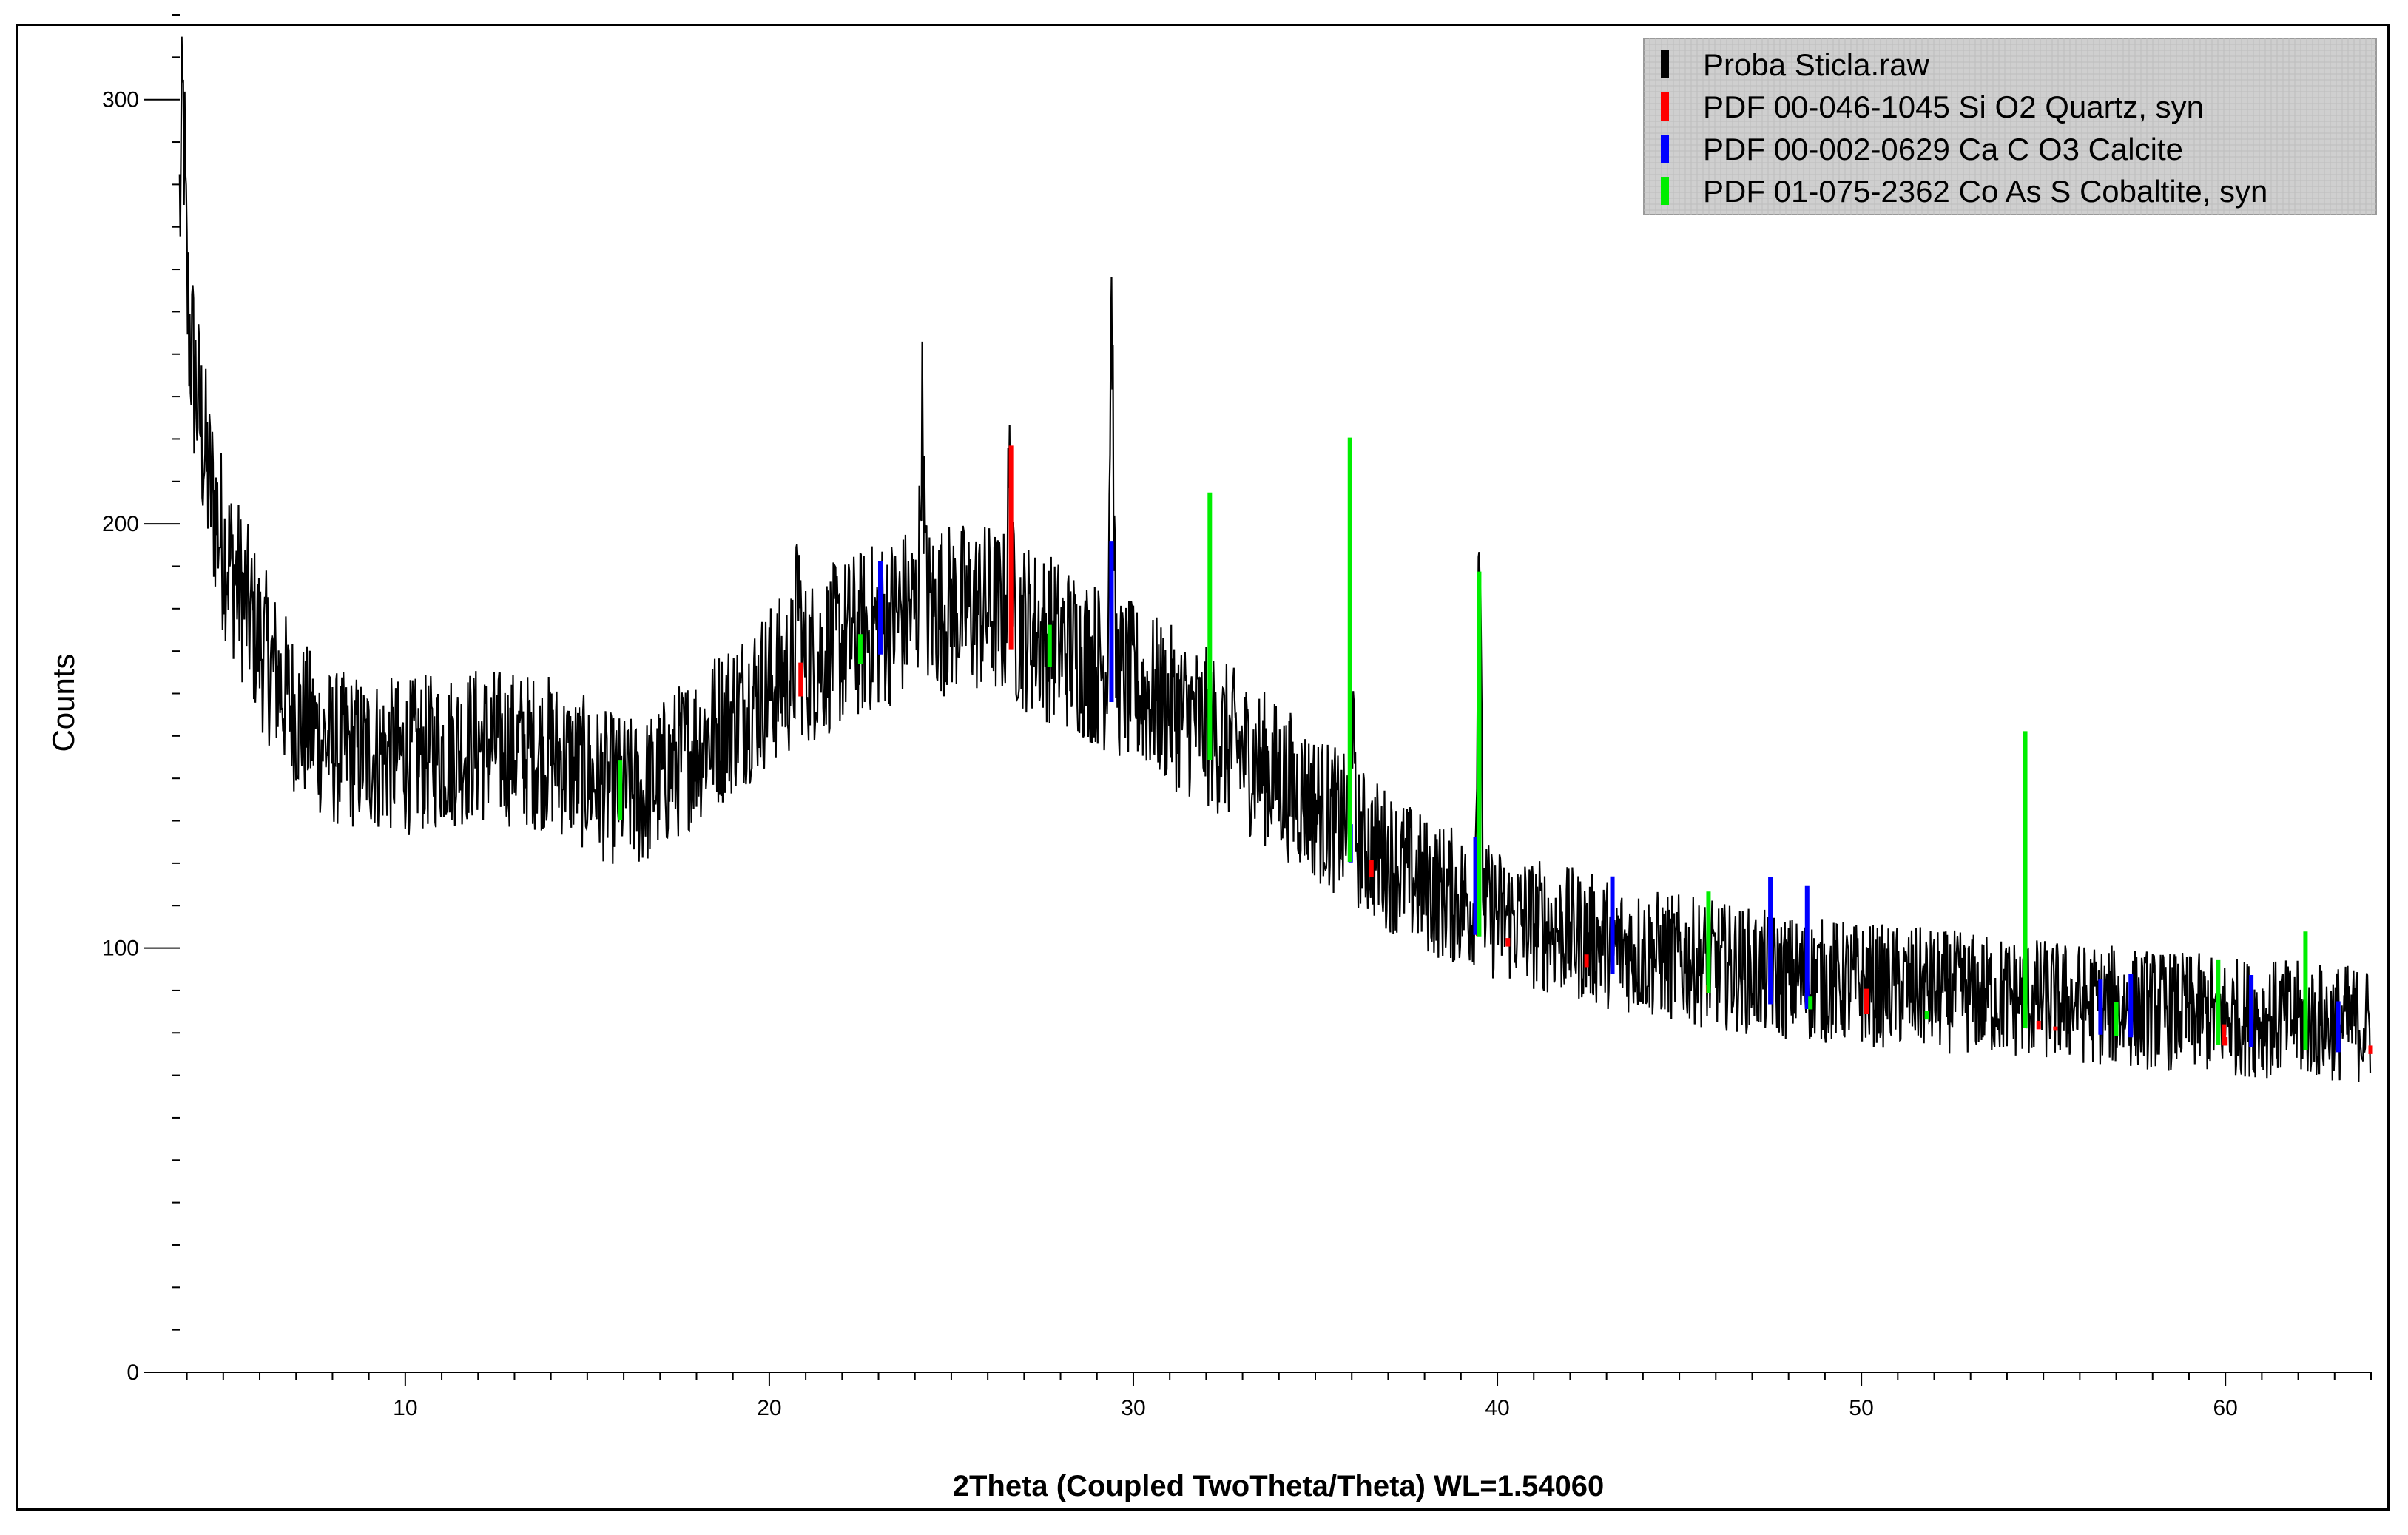 The height and width of the screenshot is (1535, 2408). What do you see at coordinates (1816, 64) in the screenshot?
I see `legend-entry: Proba Sticla.raw` at bounding box center [1816, 64].